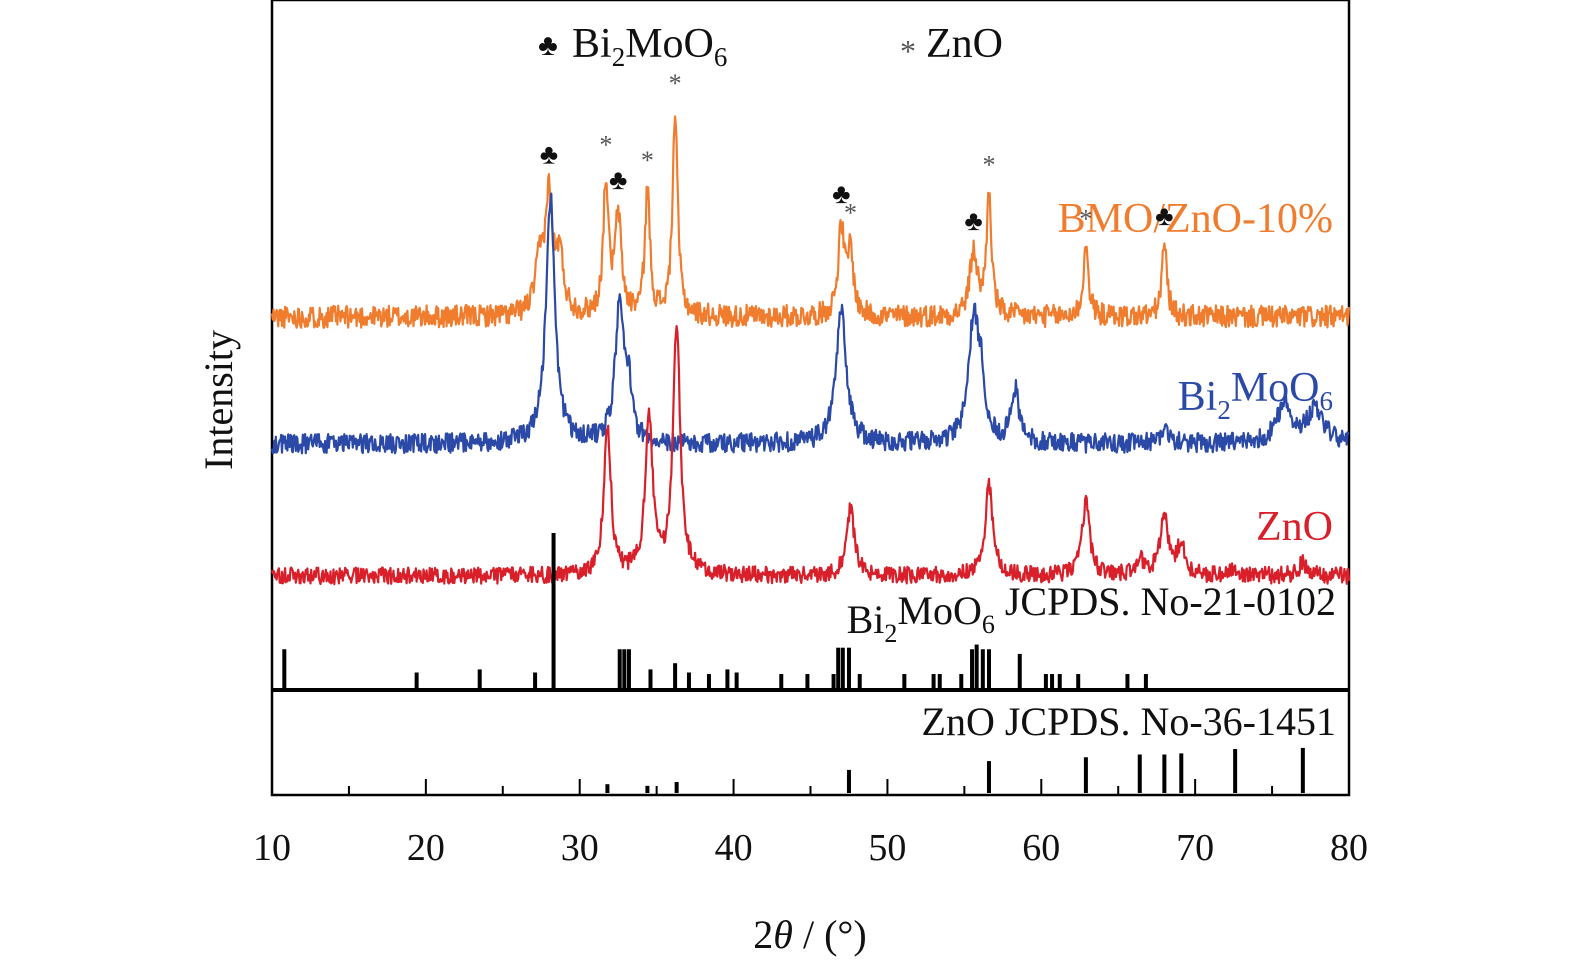 This screenshot has height=964, width=1575. I want to click on x-tick-label-80: 80, so click(1349, 848).